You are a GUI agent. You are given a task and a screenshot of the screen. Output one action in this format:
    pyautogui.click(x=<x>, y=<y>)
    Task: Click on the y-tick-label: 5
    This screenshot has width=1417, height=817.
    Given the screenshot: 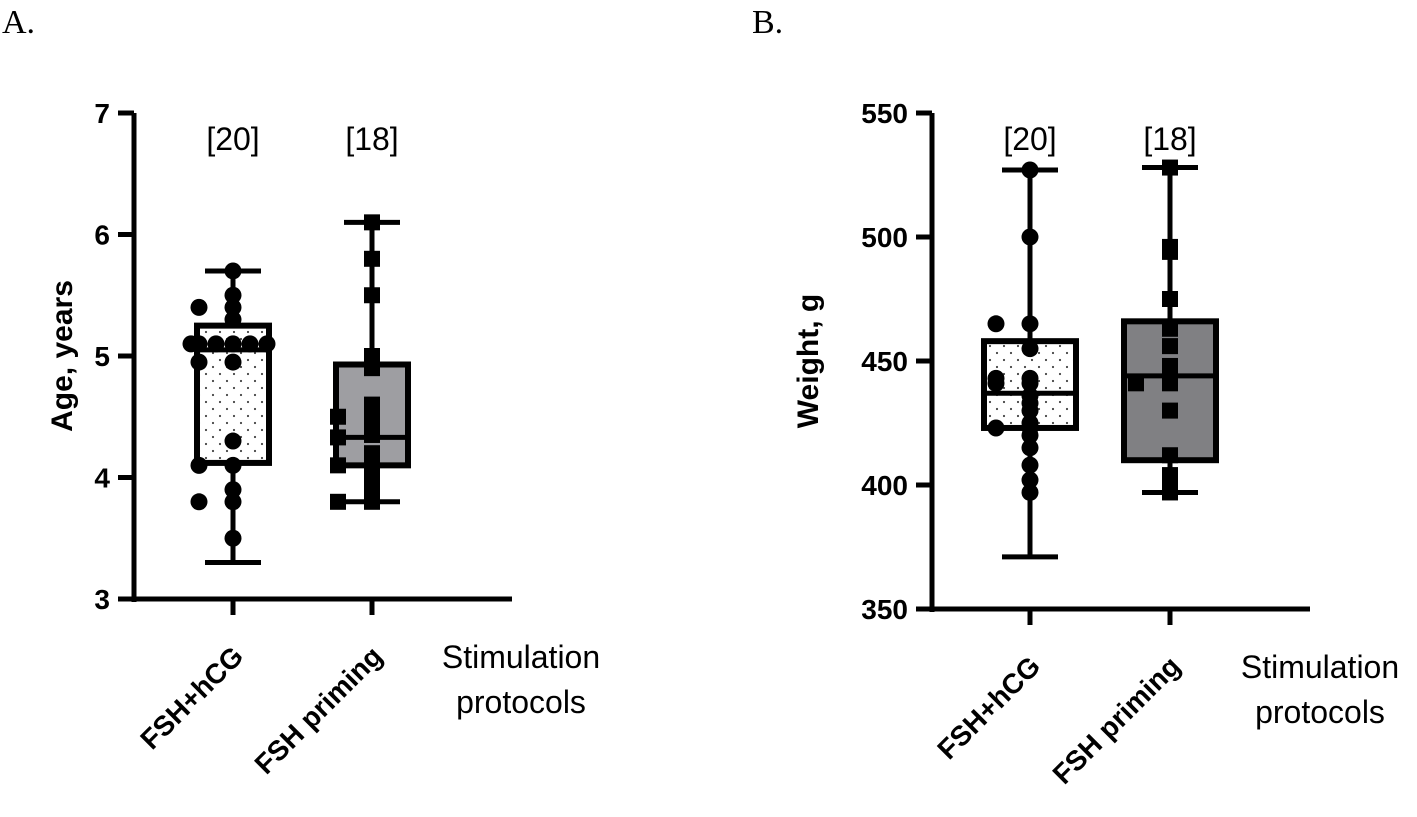 What is the action you would take?
    pyautogui.click(x=102, y=356)
    